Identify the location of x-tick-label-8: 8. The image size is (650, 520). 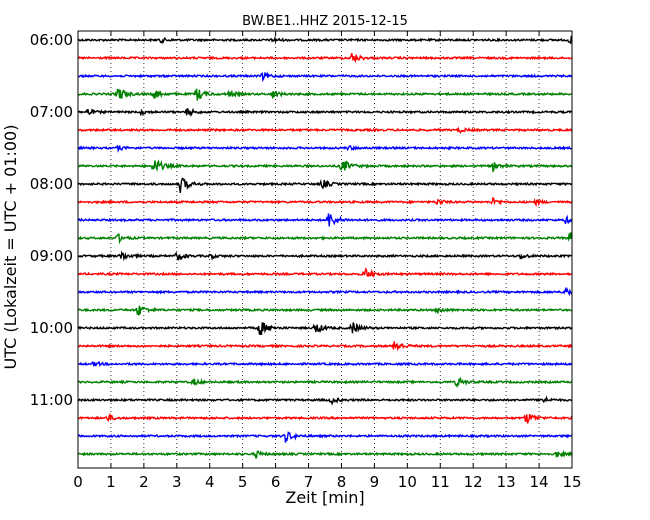
(342, 482).